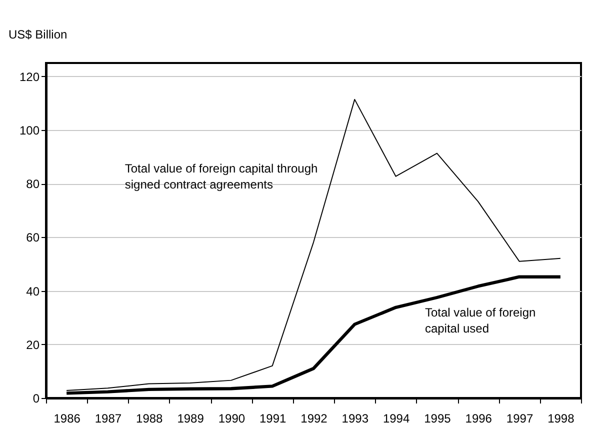 The image size is (606, 423). What do you see at coordinates (108, 417) in the screenshot?
I see `x-tick-label: 1987` at bounding box center [108, 417].